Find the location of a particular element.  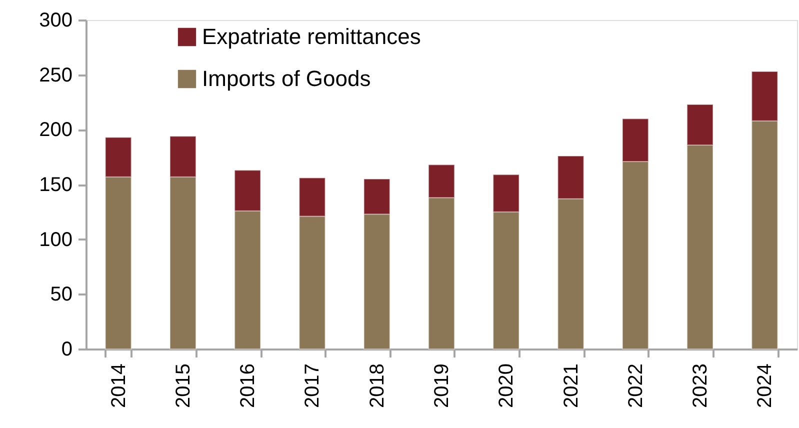

x-tick-label: 2016 is located at coordinates (248, 386).